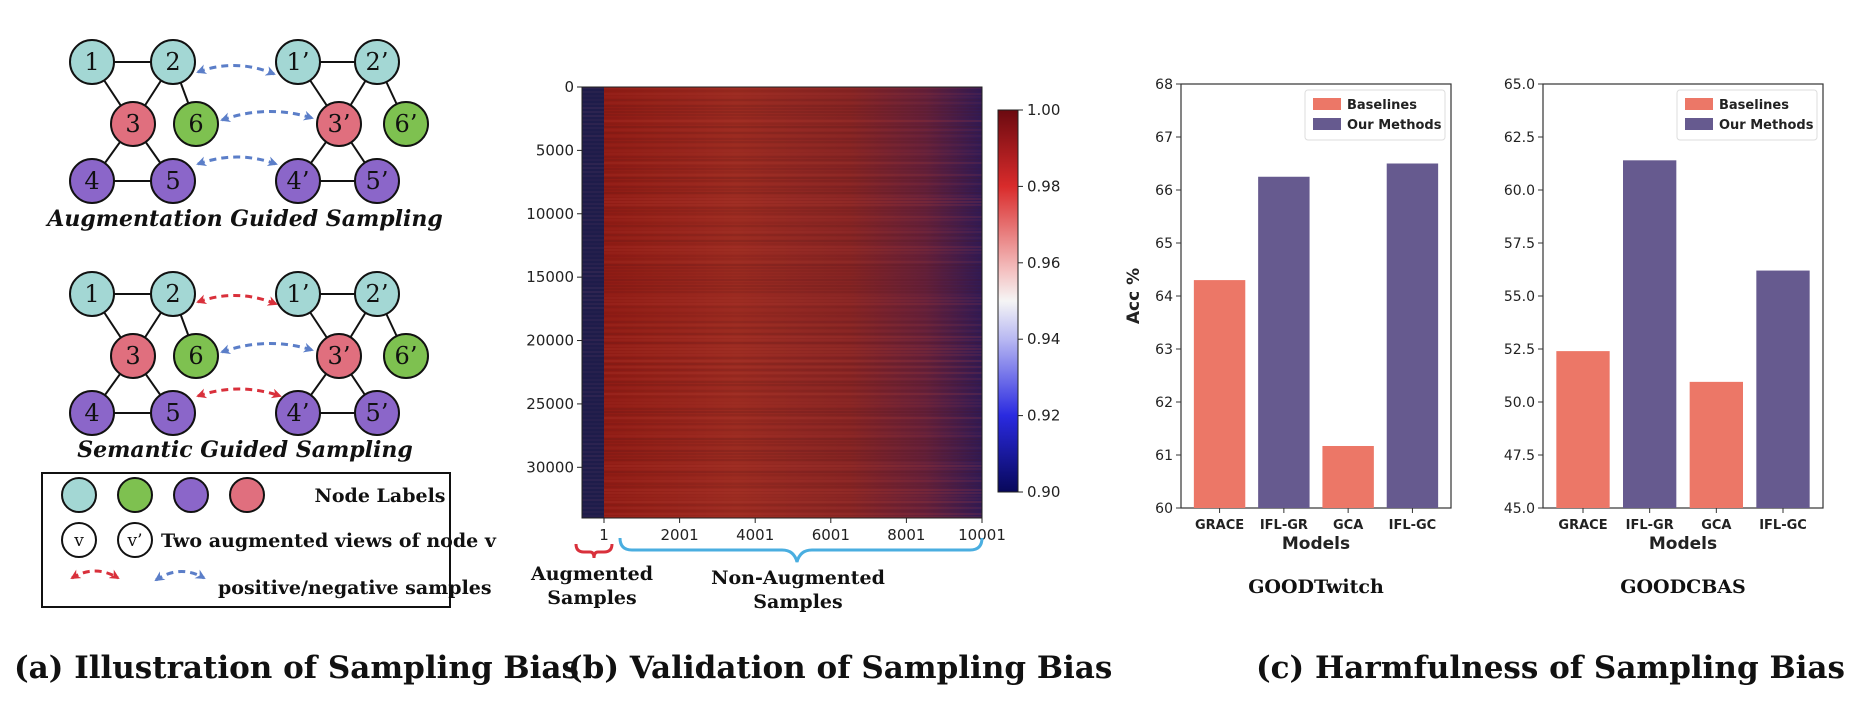 This screenshot has height=702, width=1868. I want to click on positive-pair-arrow, so click(239, 393).